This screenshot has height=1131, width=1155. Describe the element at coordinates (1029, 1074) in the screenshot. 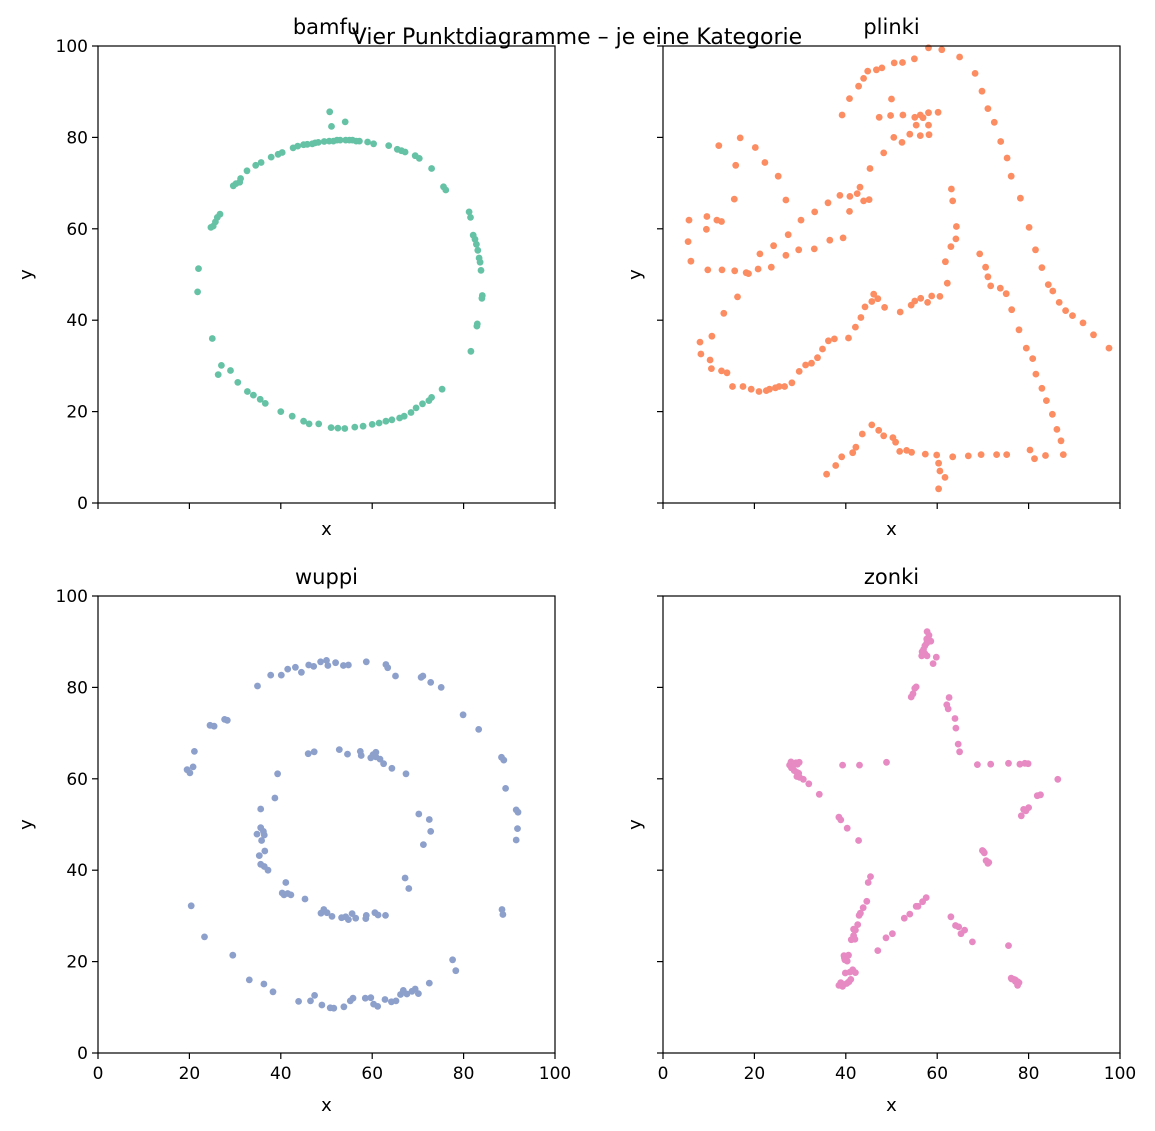

I see `x-tick-label: 80` at that location.